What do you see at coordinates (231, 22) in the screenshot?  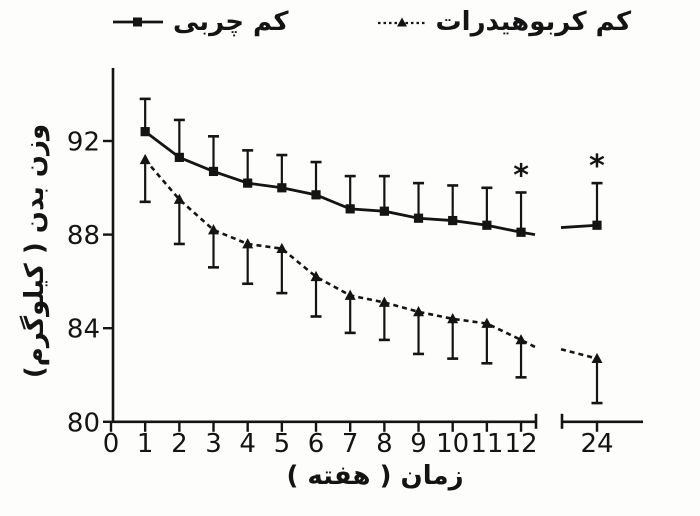 I see `legend-label-low-fat: کم چربی` at bounding box center [231, 22].